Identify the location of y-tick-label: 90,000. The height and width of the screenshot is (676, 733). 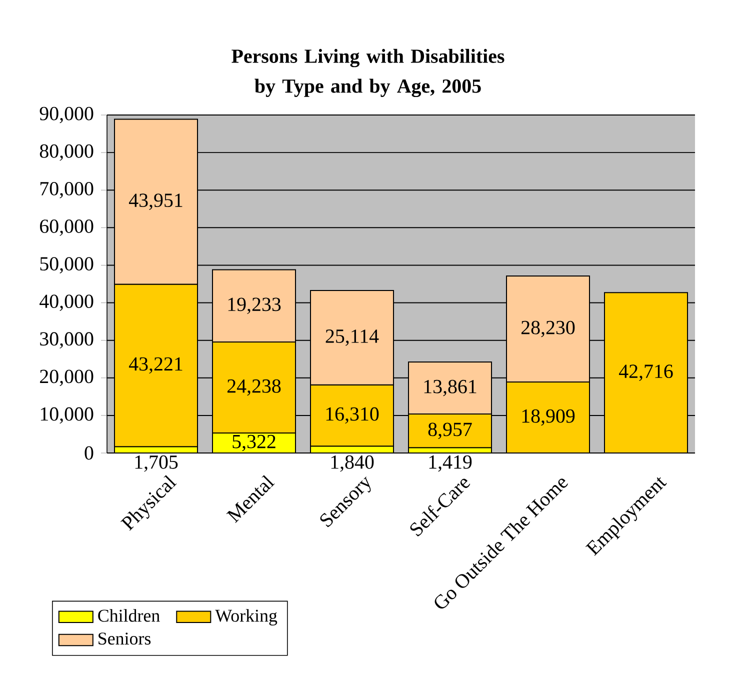
(67, 115).